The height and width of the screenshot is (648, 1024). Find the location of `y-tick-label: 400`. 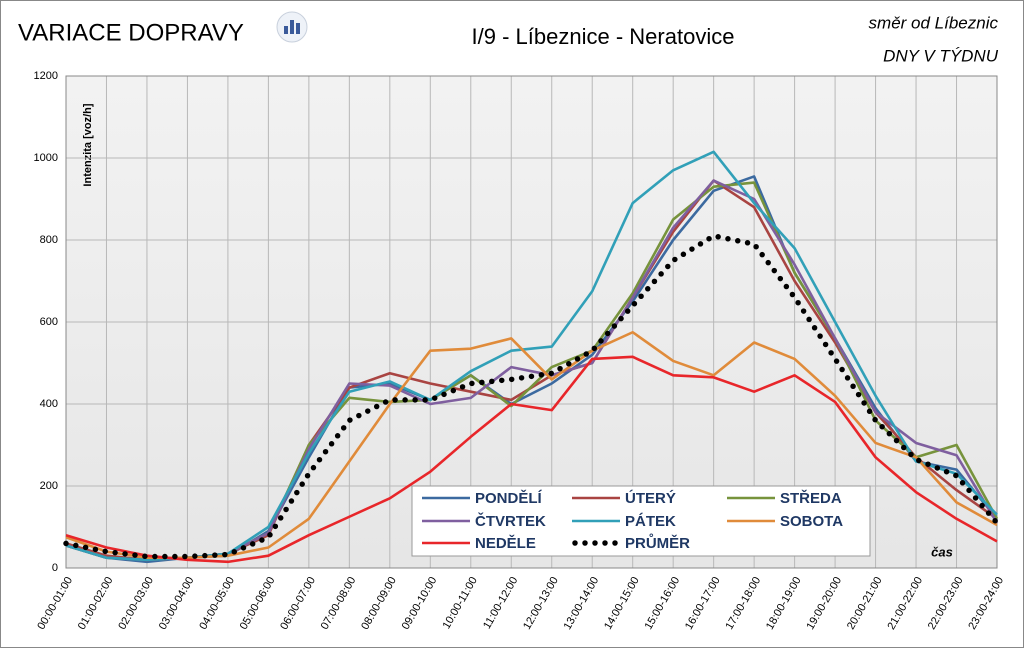

y-tick-label: 400 is located at coordinates (49, 404).